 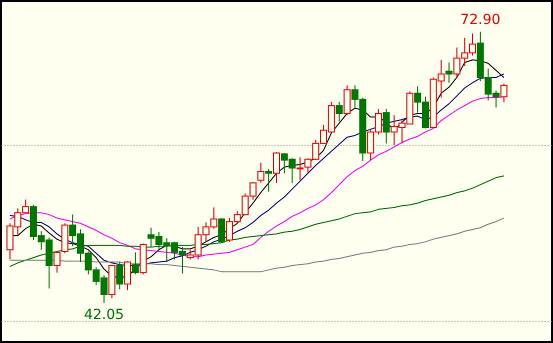 I want to click on annotation: 72.90, so click(x=480, y=20).